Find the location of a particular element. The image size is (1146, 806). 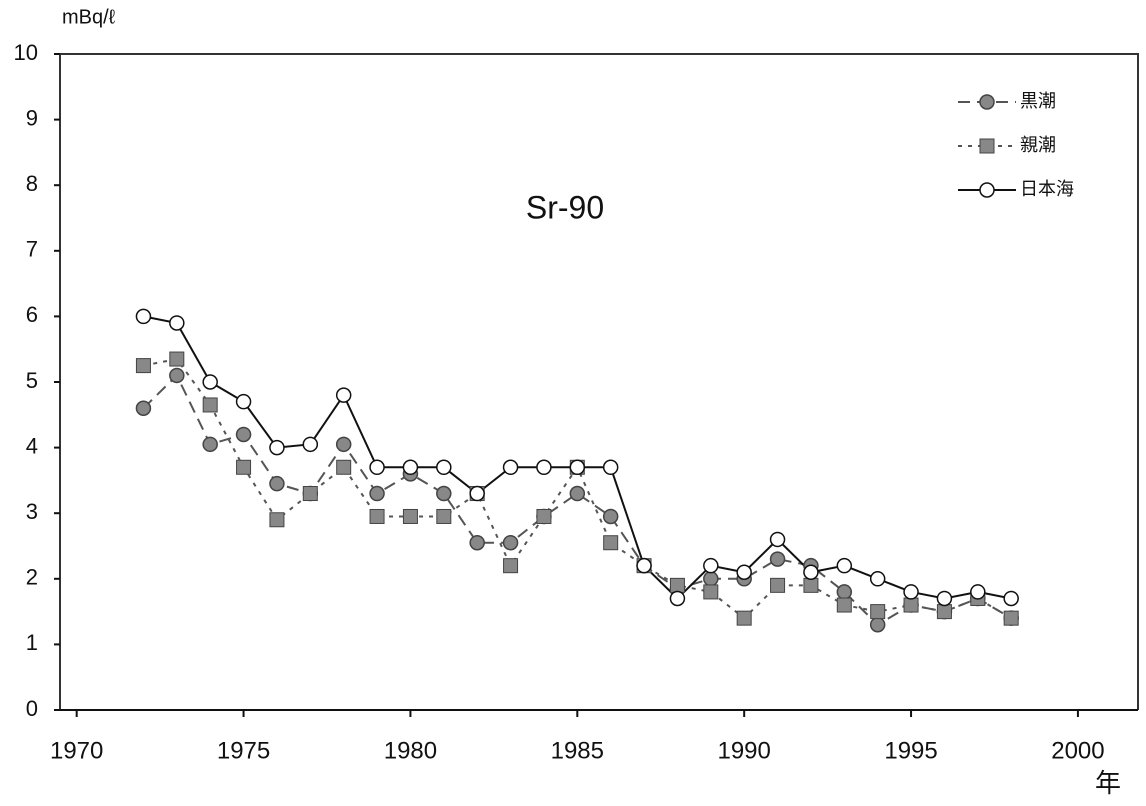

y-tick-label: 8 is located at coordinates (32, 183).